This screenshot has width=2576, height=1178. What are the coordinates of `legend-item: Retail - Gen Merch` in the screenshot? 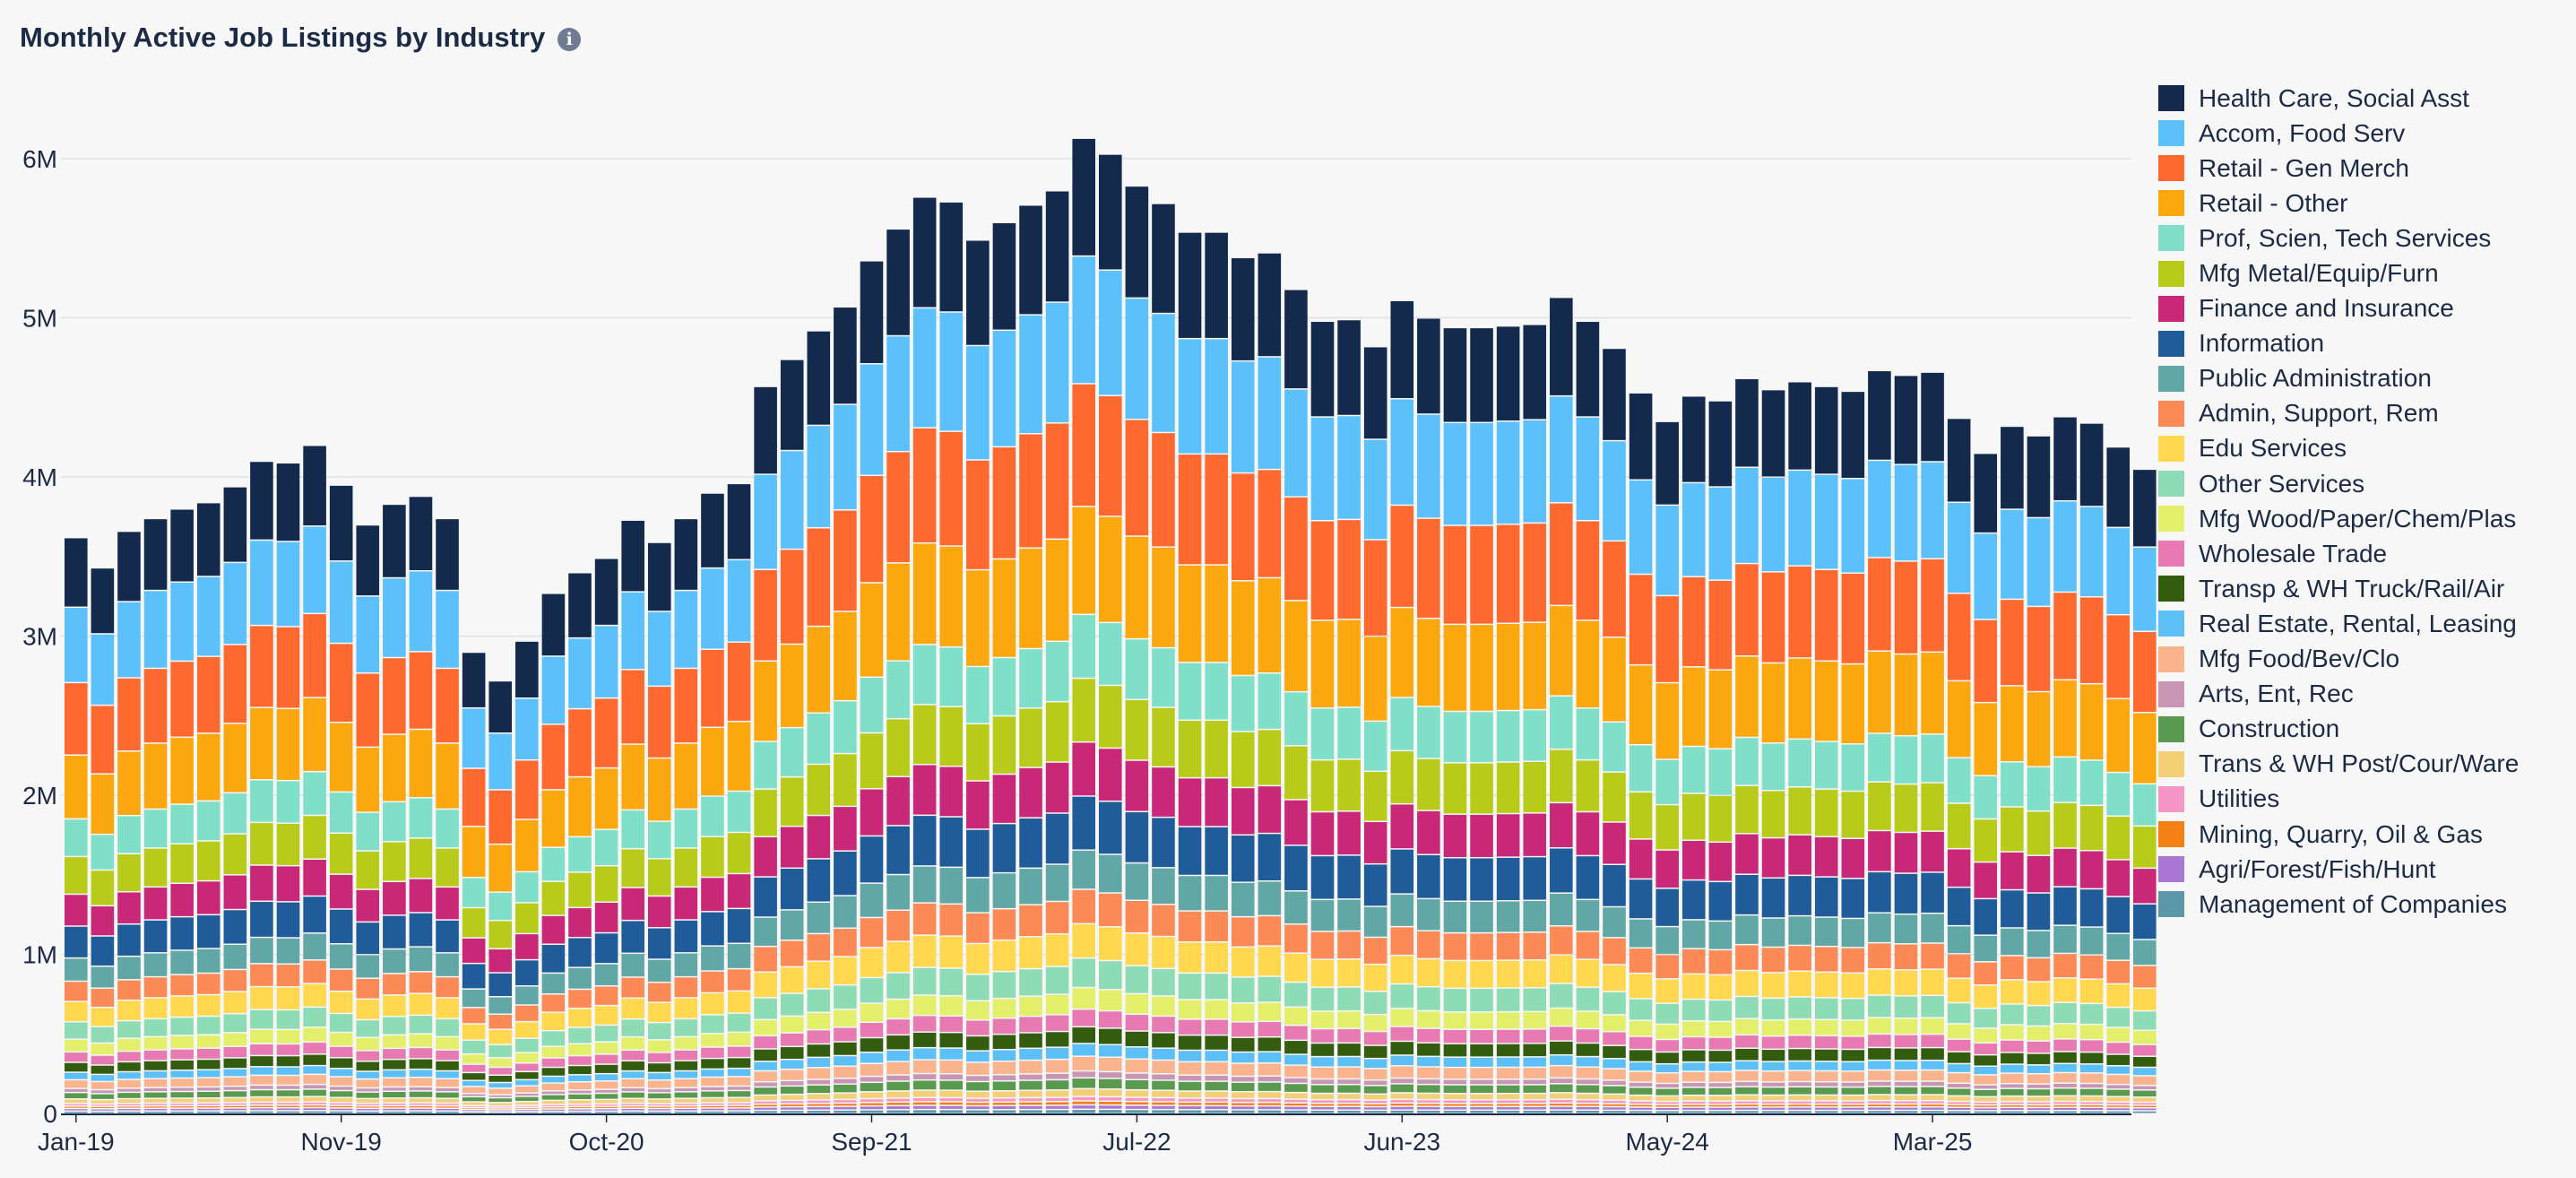 It's located at (2338, 168).